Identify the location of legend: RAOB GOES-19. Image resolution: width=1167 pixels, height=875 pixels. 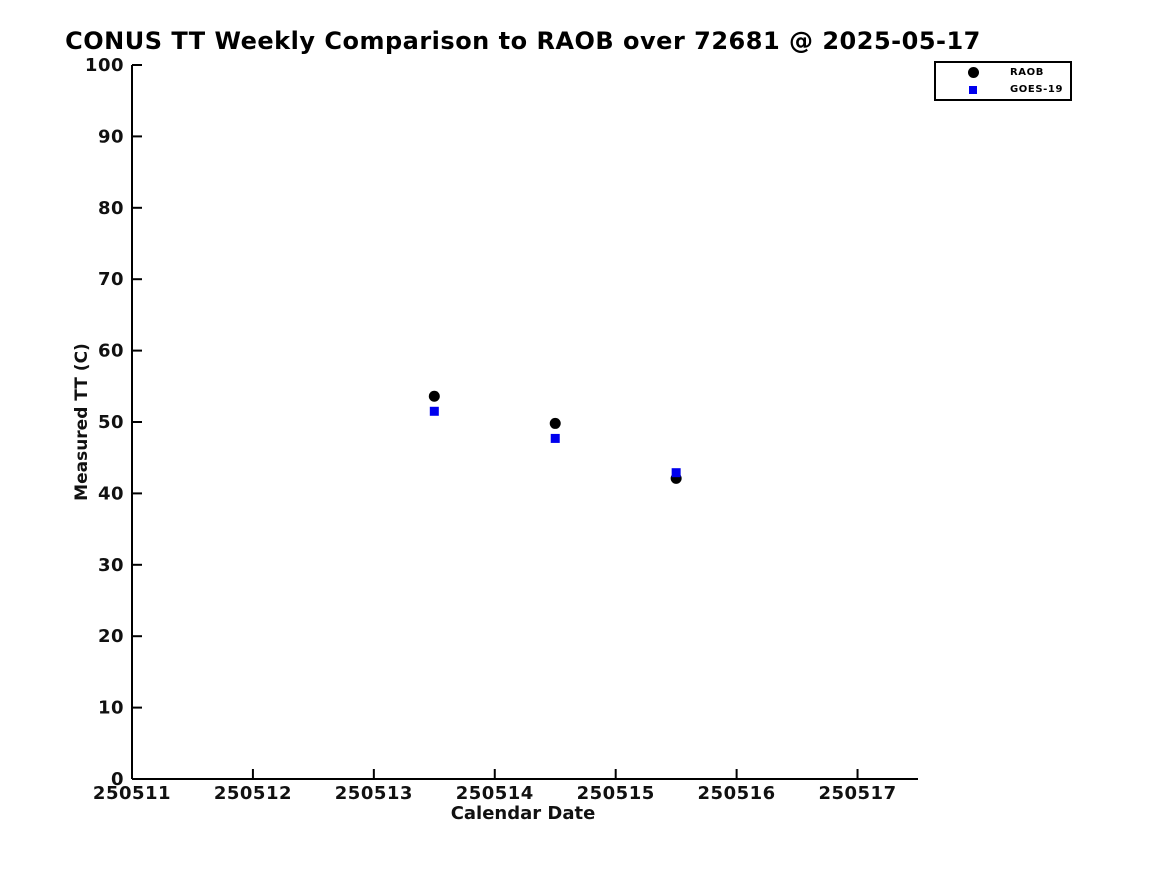
(1003, 81).